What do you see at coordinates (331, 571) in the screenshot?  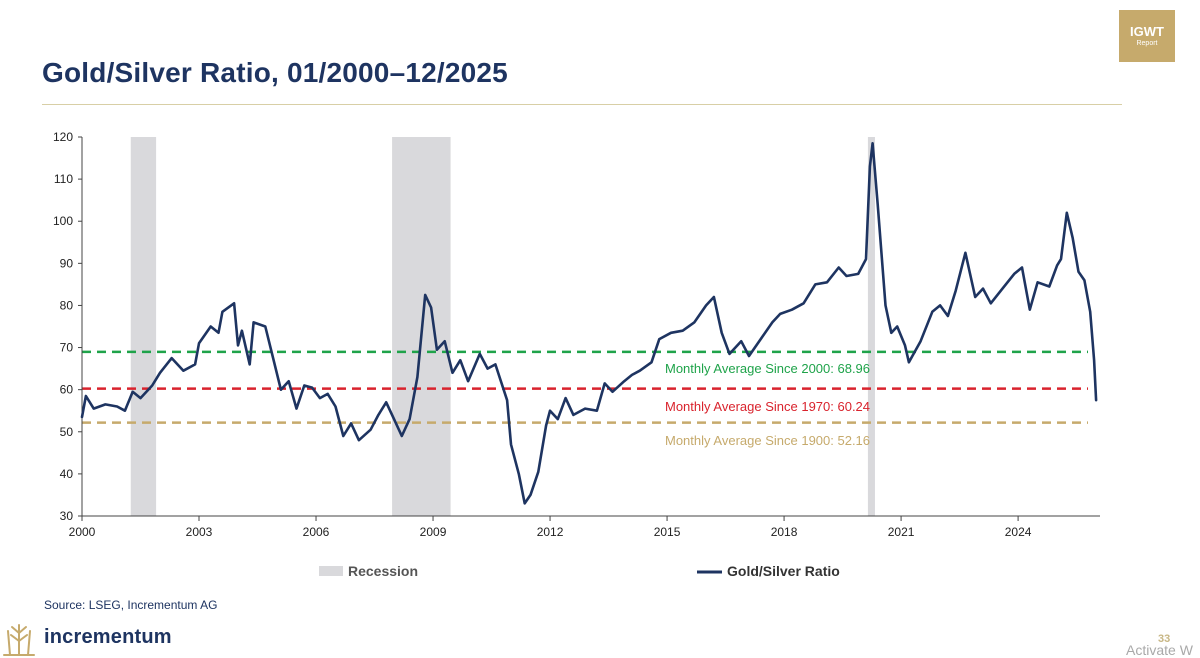 I see `legend-recession-swatch` at bounding box center [331, 571].